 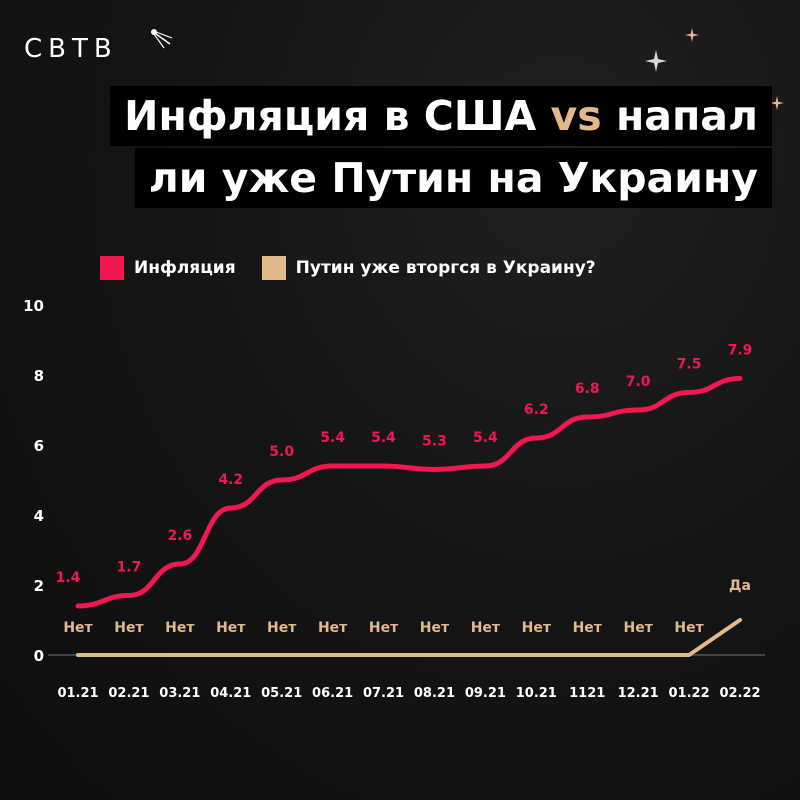 What do you see at coordinates (129, 568) in the screenshot?
I see `data-label-inflation: 1.7` at bounding box center [129, 568].